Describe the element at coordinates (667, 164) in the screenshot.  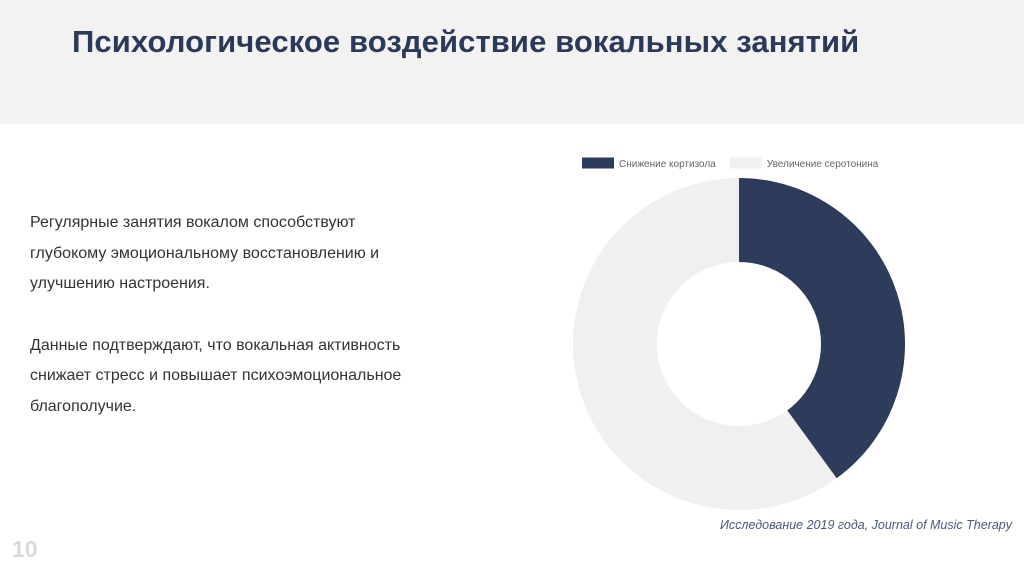
I see `legend-label-1: Снижение кортизола` at that location.